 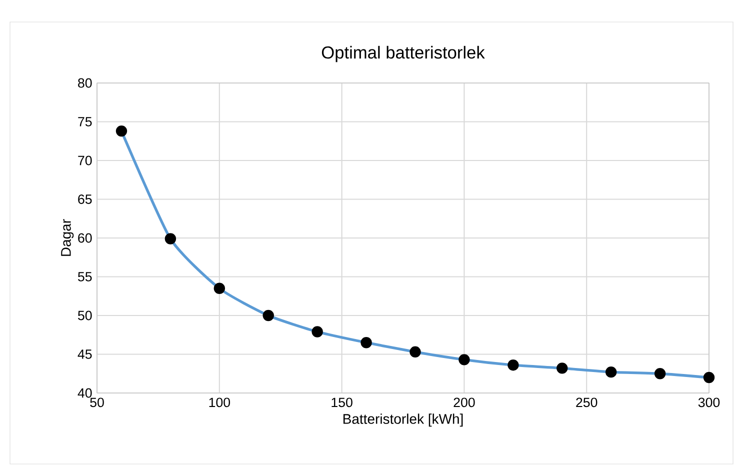 What do you see at coordinates (85, 83) in the screenshot?
I see `y-tick-label: 80` at bounding box center [85, 83].